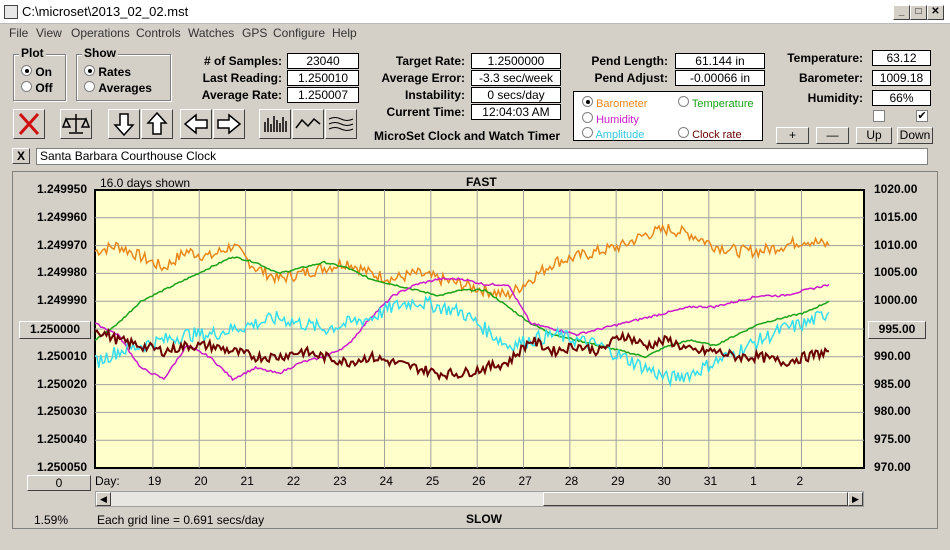  What do you see at coordinates (255, 33) in the screenshot?
I see `menu-gps: GPS` at bounding box center [255, 33].